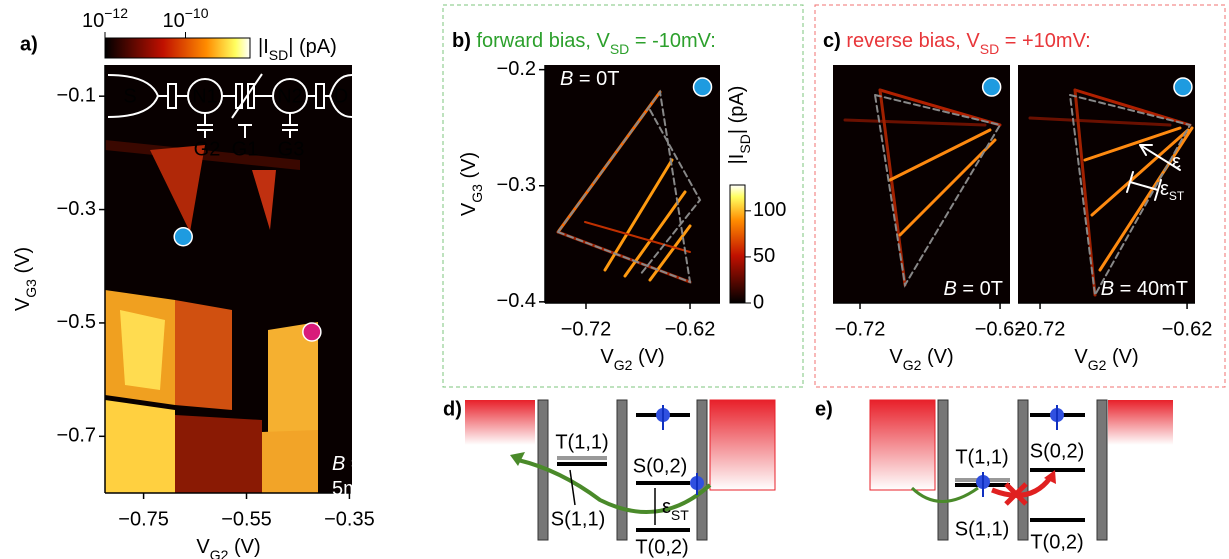 The height and width of the screenshot is (559, 1229). What do you see at coordinates (205, 96) in the screenshot?
I see `circuit-label: N1` at bounding box center [205, 96].